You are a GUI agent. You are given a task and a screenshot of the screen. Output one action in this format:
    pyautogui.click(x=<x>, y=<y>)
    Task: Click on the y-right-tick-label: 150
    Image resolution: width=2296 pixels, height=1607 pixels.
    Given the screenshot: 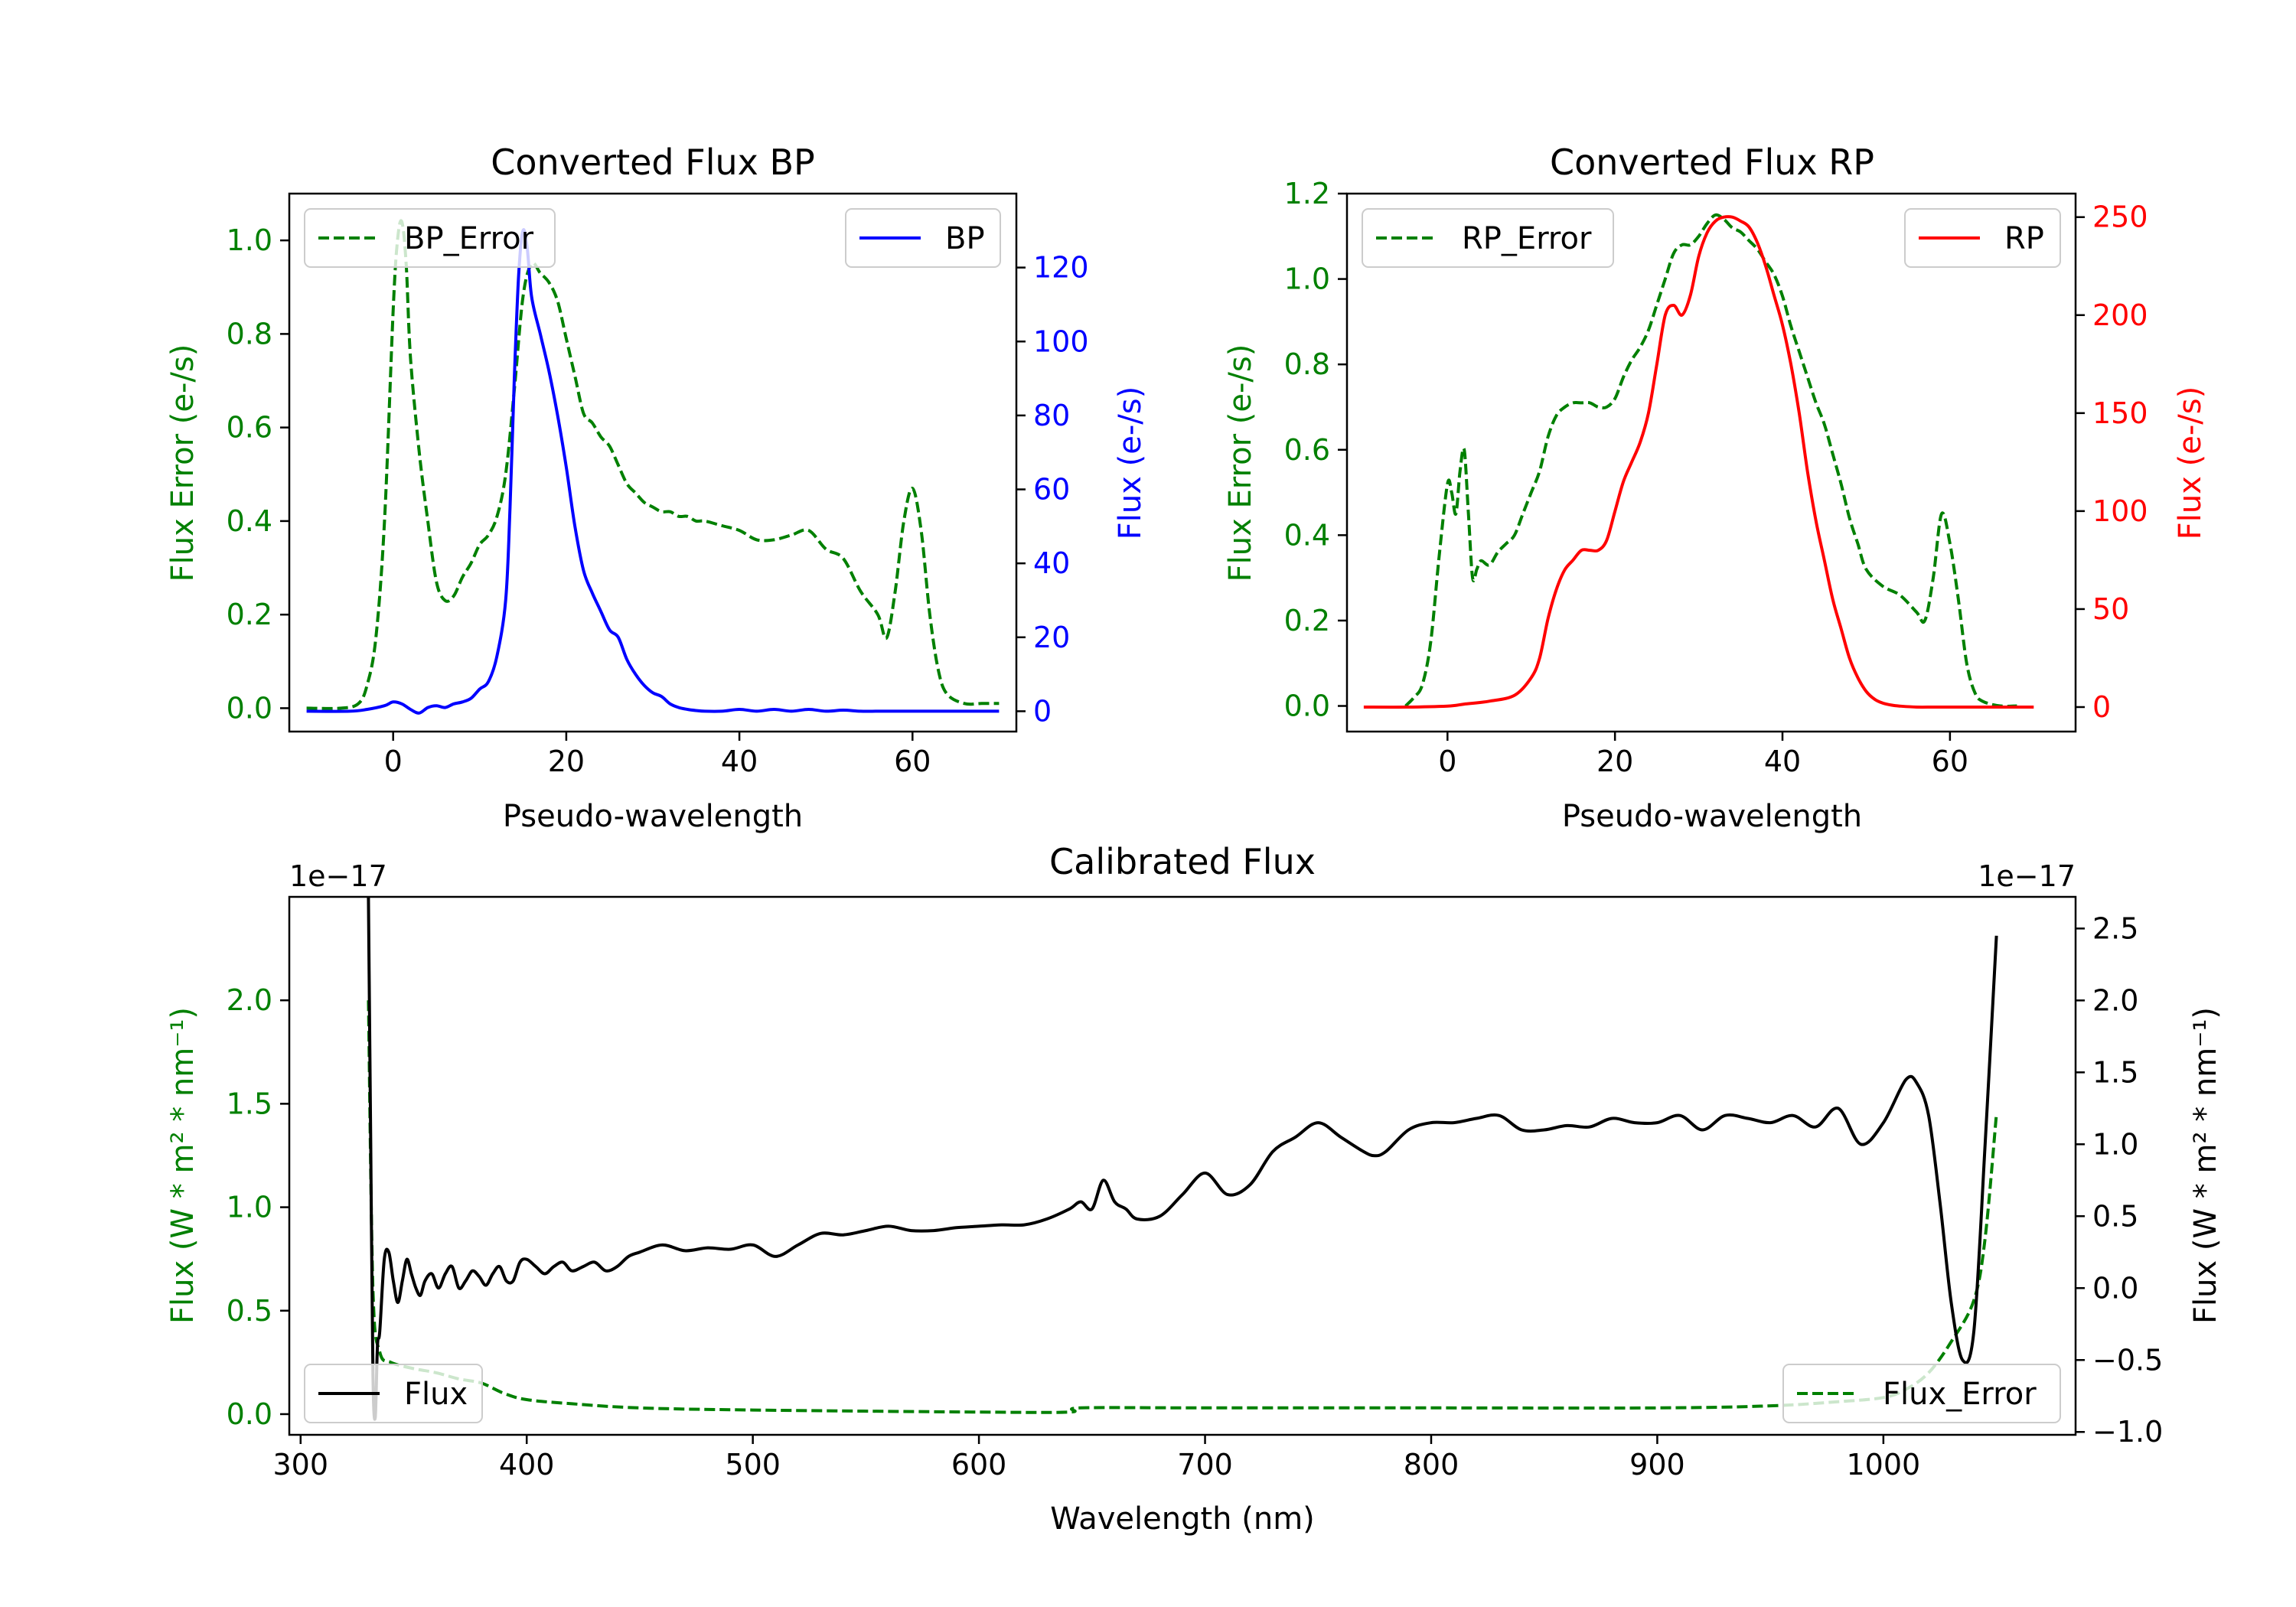 What is the action you would take?
    pyautogui.click(x=2120, y=413)
    